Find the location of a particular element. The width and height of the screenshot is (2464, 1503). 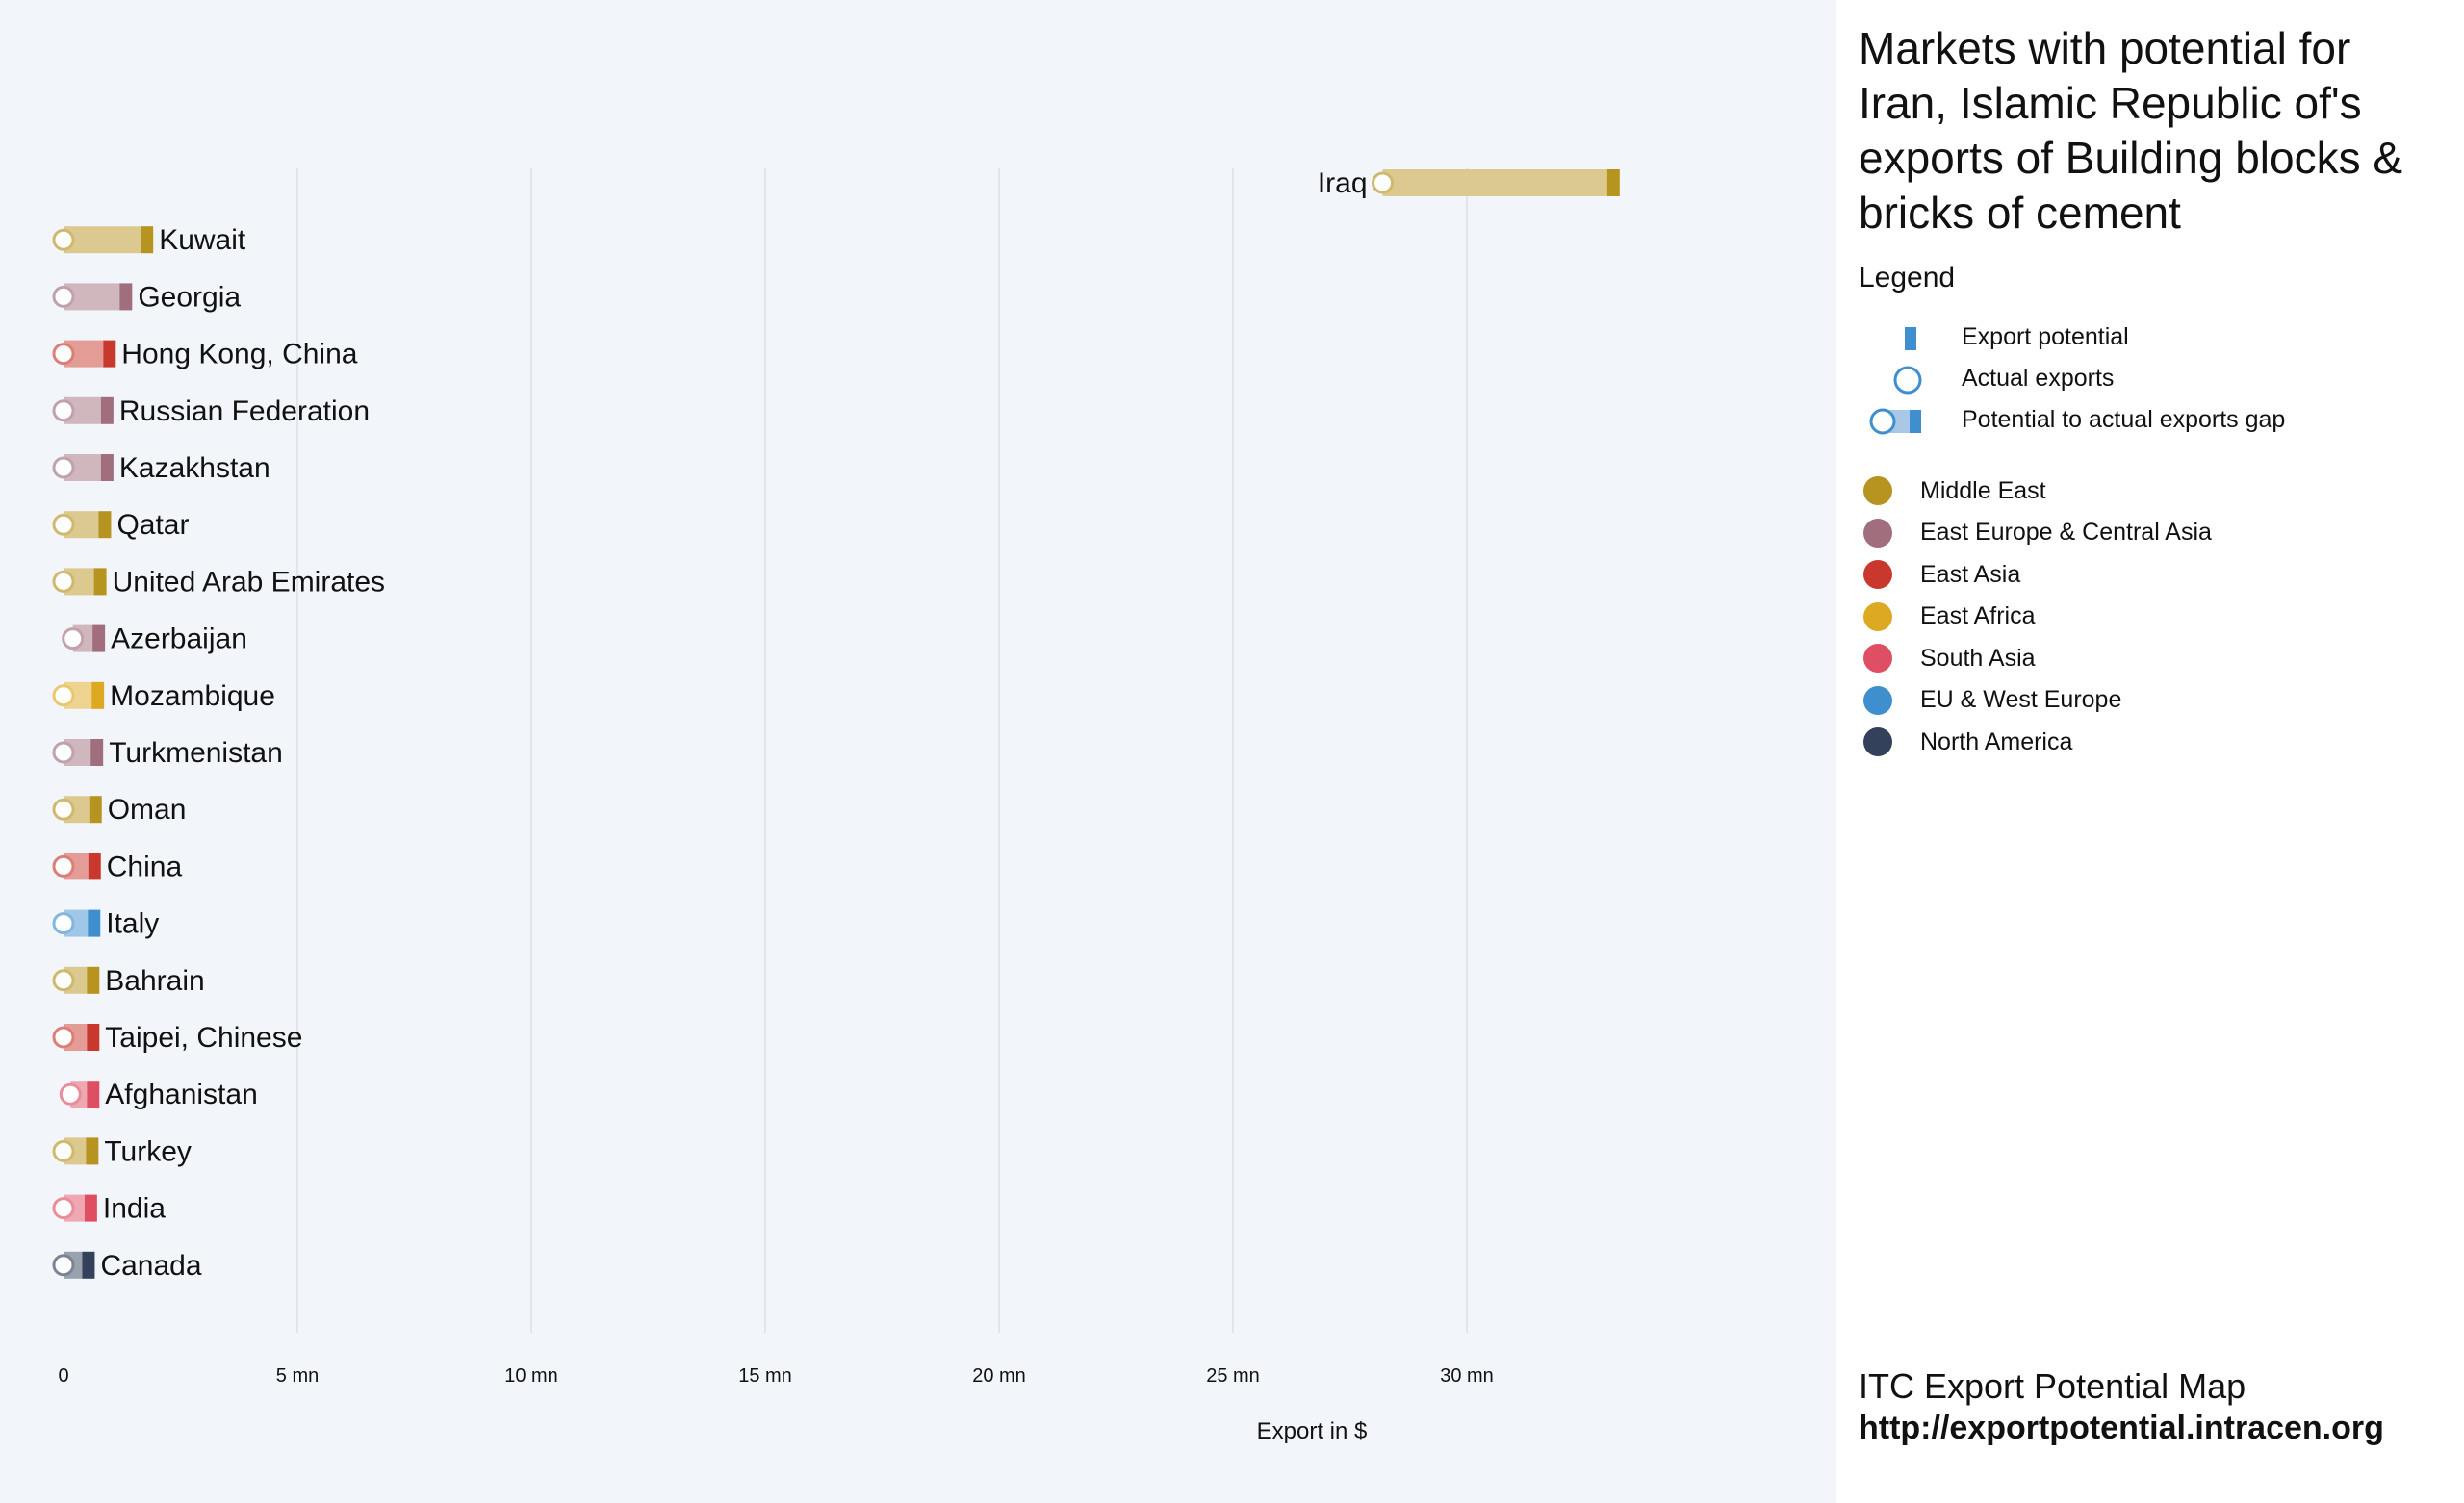

region-label: North America is located at coordinates (1996, 741).